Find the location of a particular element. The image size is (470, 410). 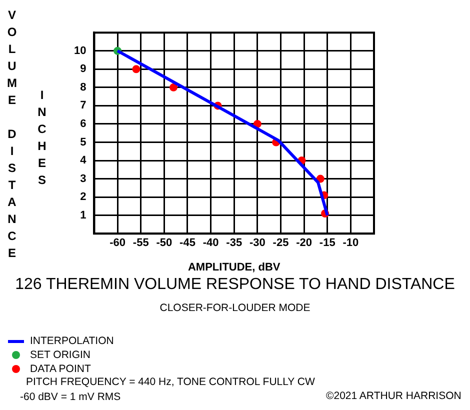

x-tick-label: -40 is located at coordinates (210, 243).